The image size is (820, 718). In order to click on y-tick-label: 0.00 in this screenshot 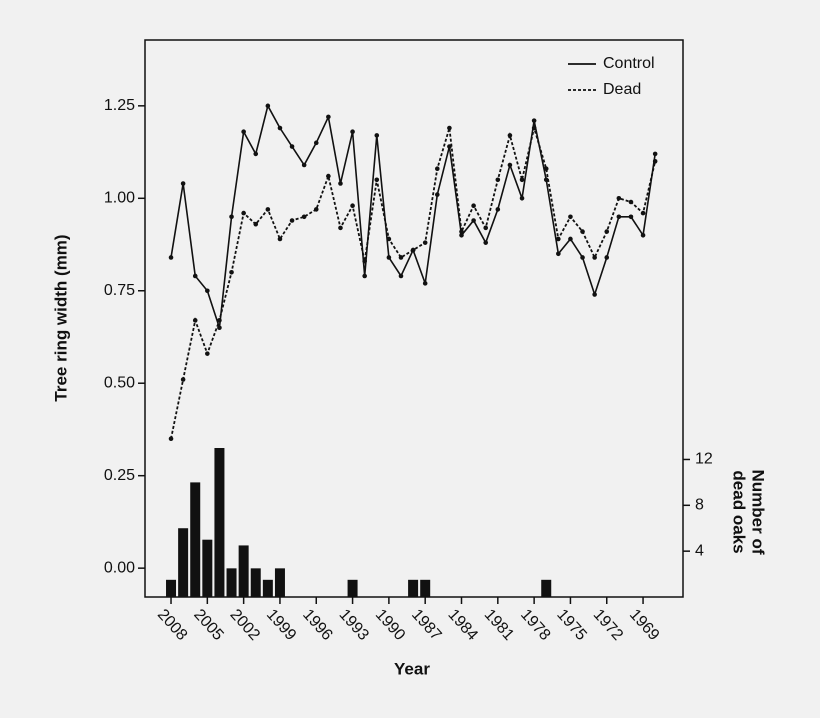, I will do `click(119, 567)`.